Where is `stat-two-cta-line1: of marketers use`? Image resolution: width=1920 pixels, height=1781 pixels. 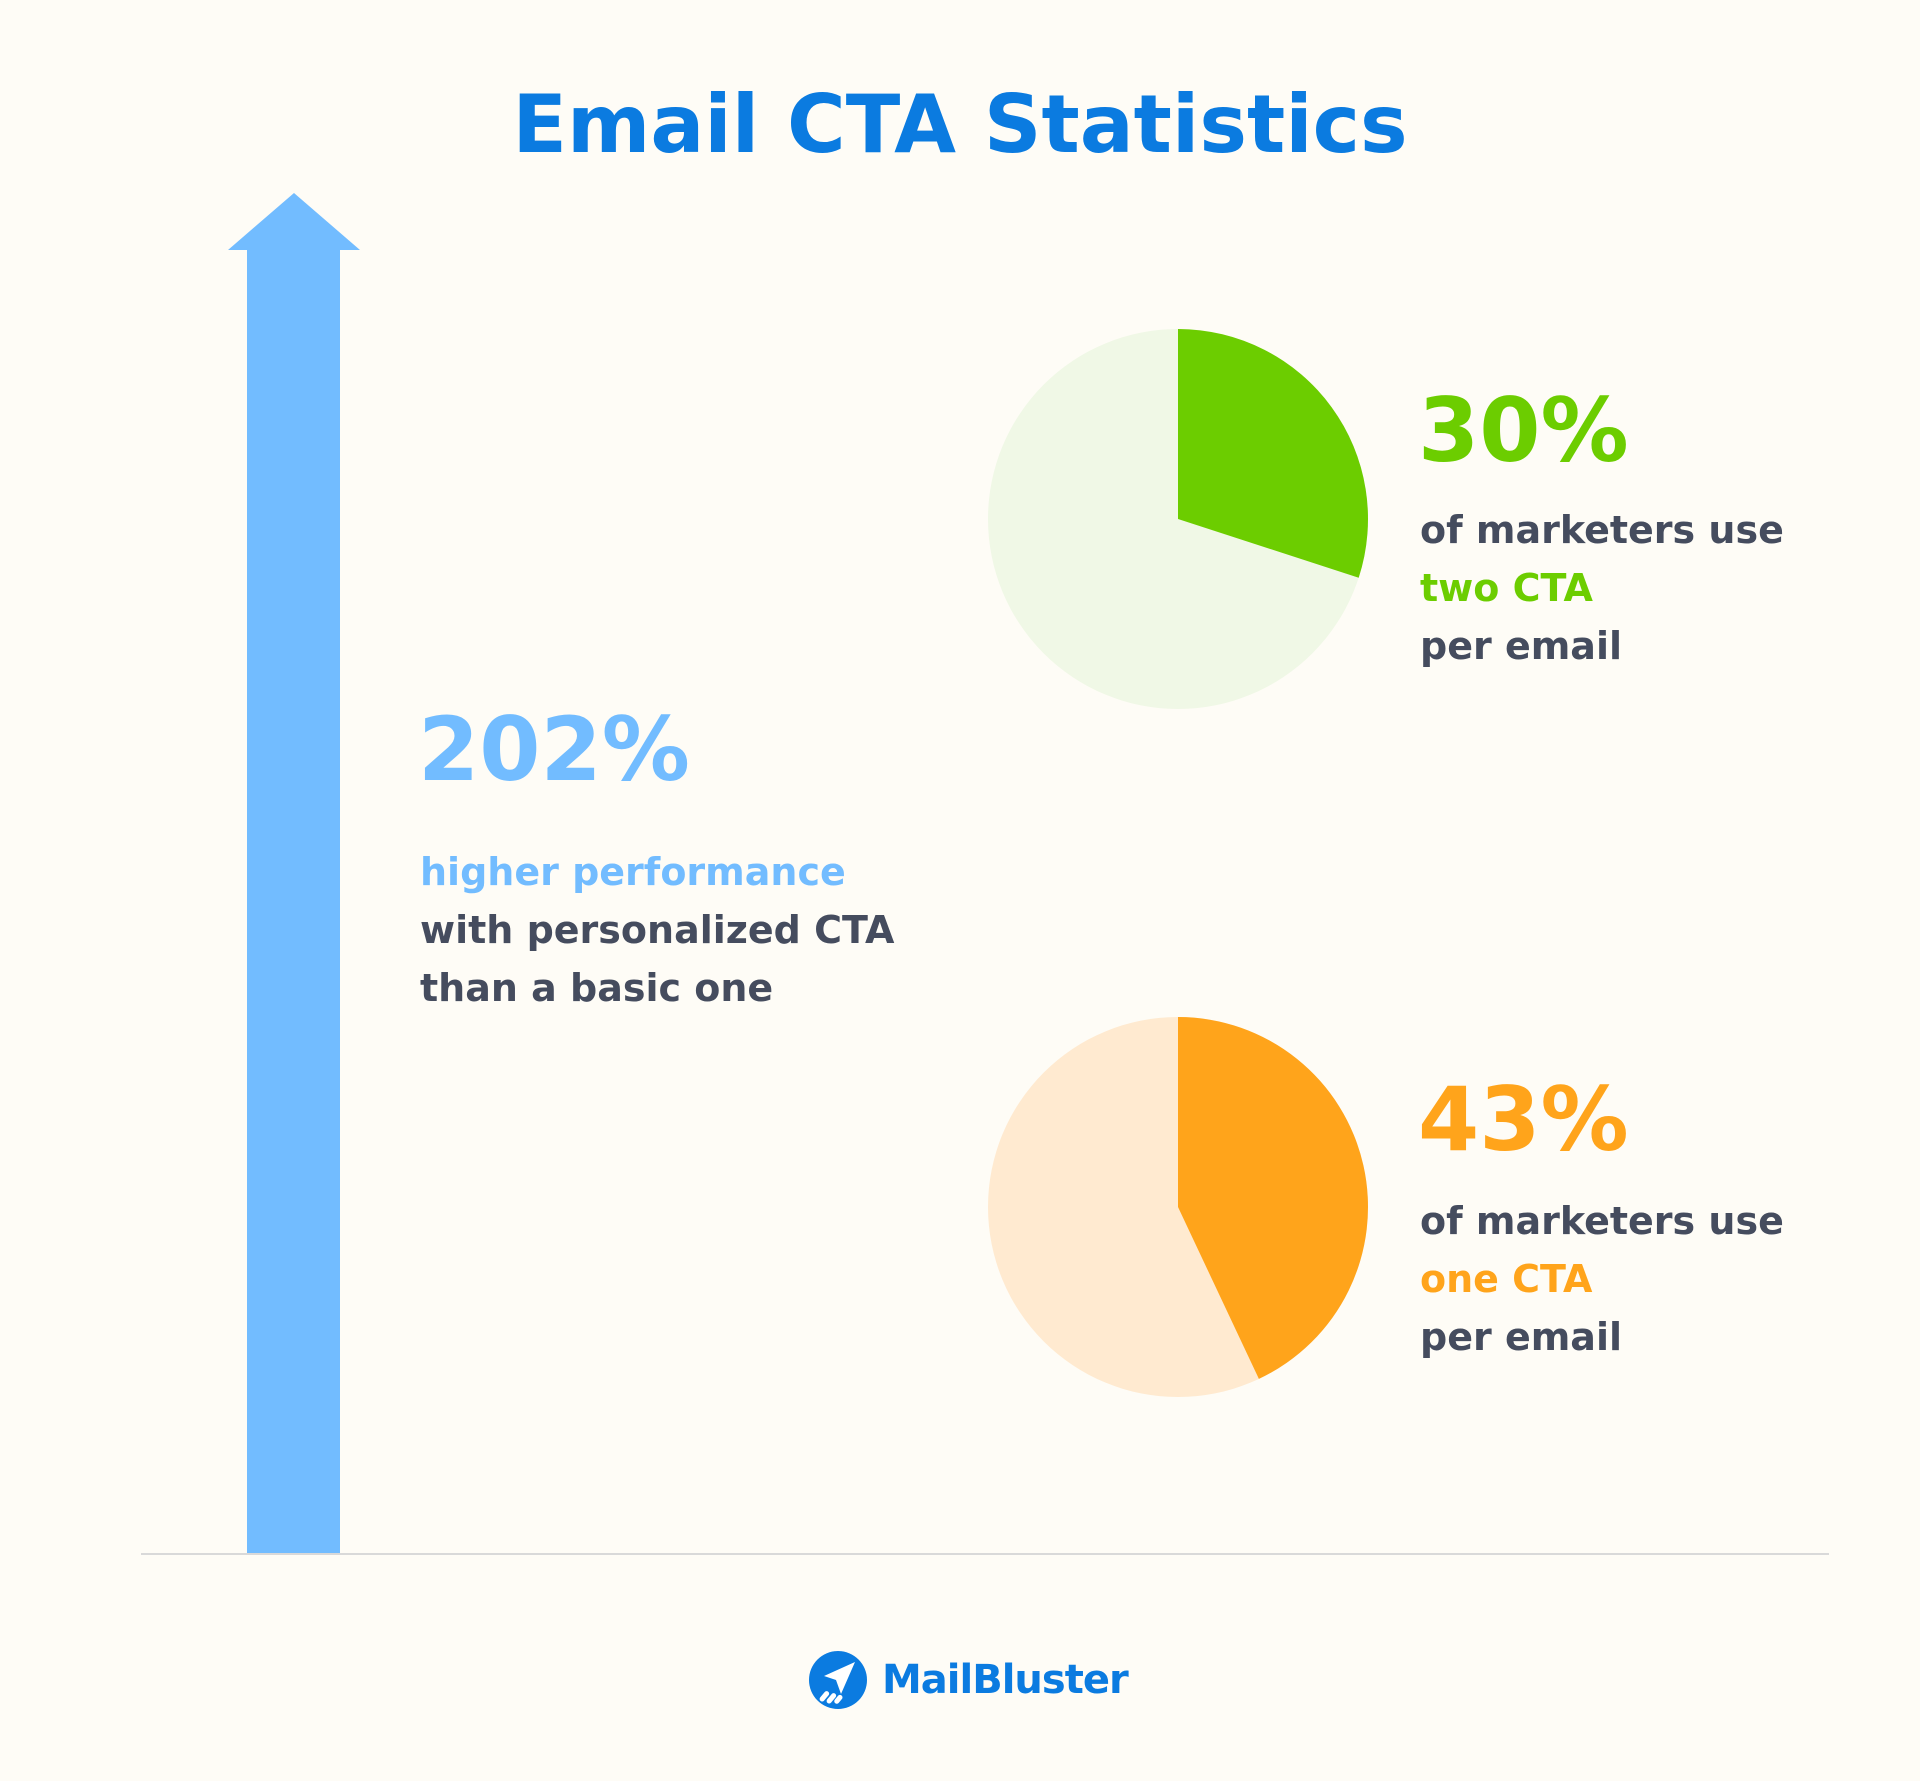 stat-two-cta-line1: of marketers use is located at coordinates (1602, 530).